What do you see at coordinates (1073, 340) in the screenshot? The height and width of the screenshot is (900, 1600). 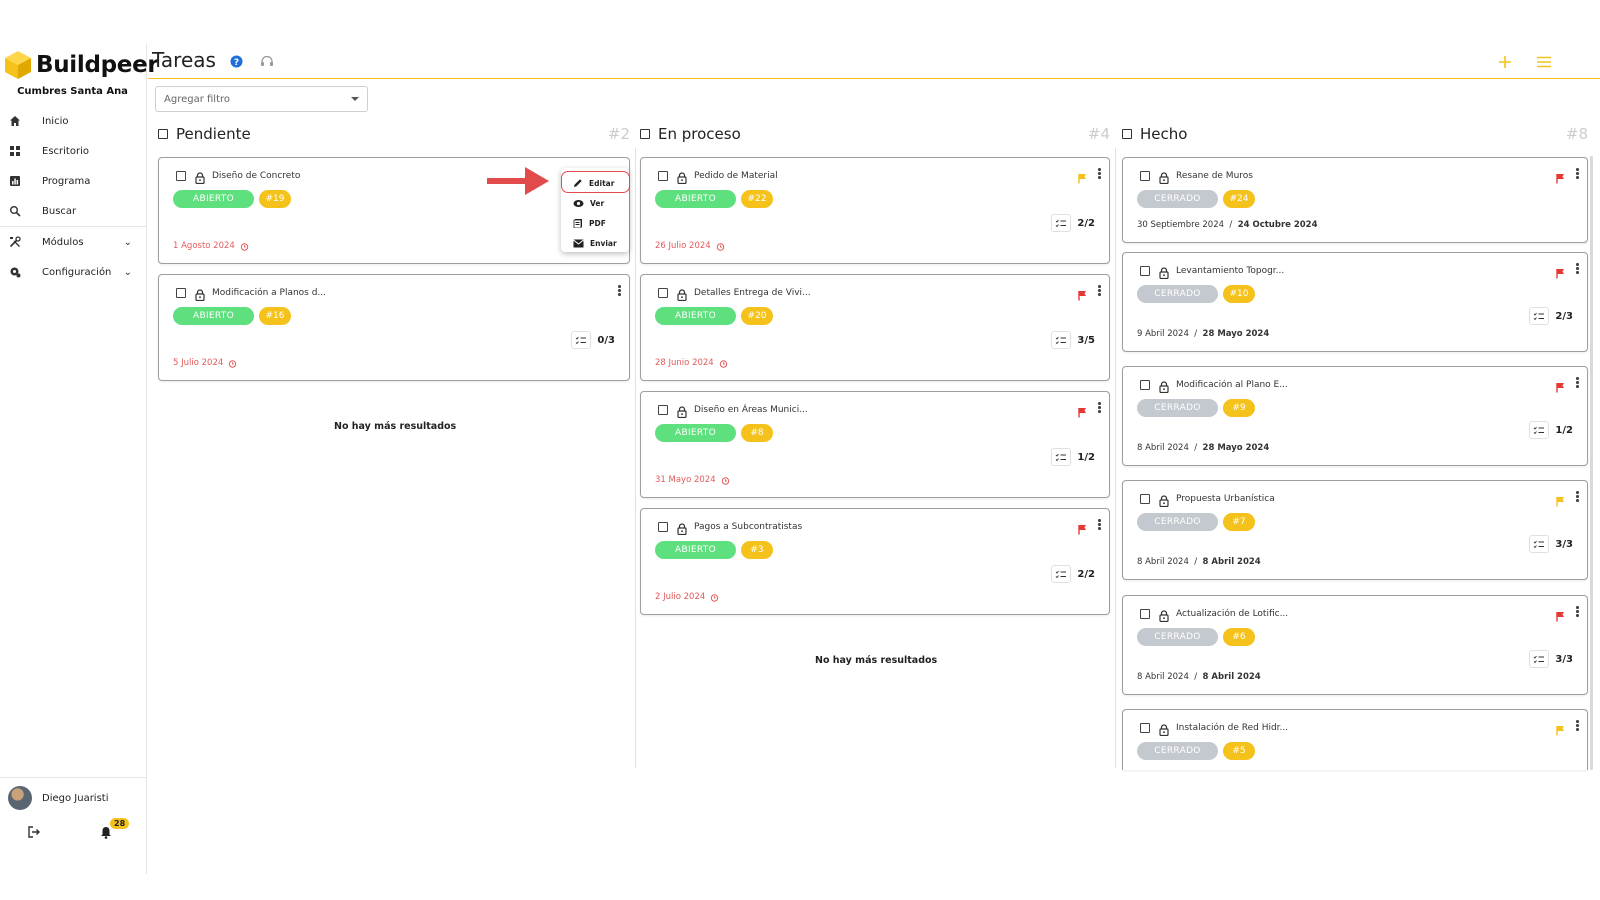 I see `checklist-progress: 3/5` at bounding box center [1073, 340].